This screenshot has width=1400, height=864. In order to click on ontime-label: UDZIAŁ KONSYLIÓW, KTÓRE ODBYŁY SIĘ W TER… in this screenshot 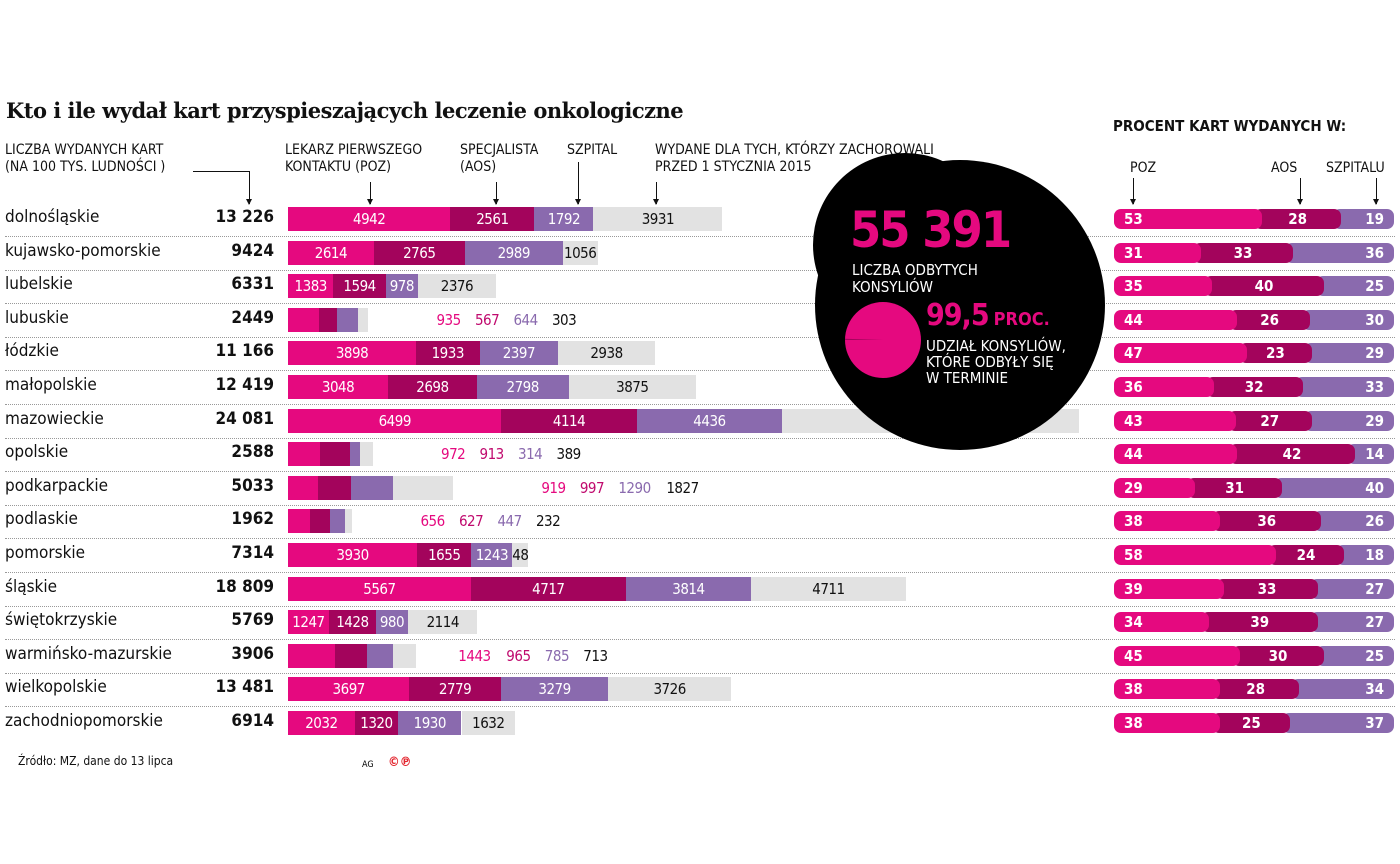, I will do `click(996, 362)`.